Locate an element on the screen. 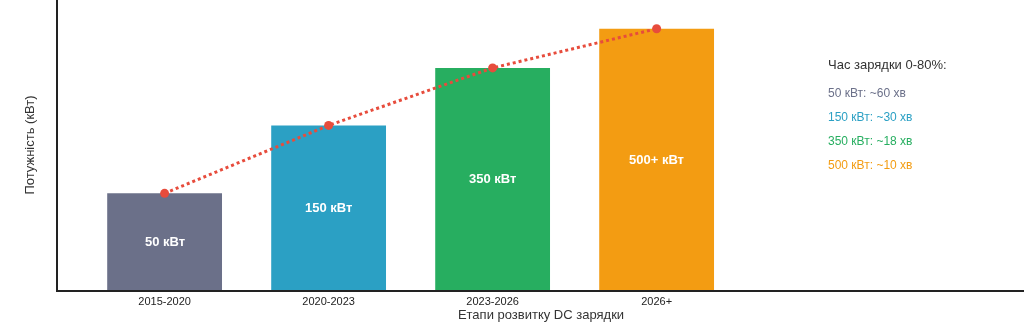  text: 350 кВт: ~18 хв is located at coordinates (870, 141).